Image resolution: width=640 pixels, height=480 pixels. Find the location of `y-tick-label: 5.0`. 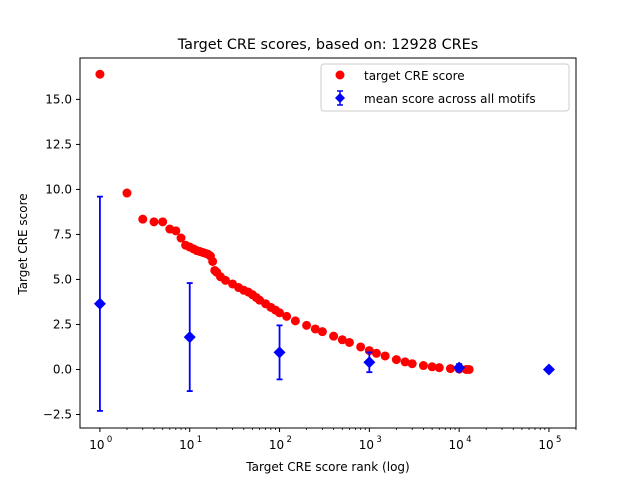

y-tick-label: 5.0 is located at coordinates (62, 279).